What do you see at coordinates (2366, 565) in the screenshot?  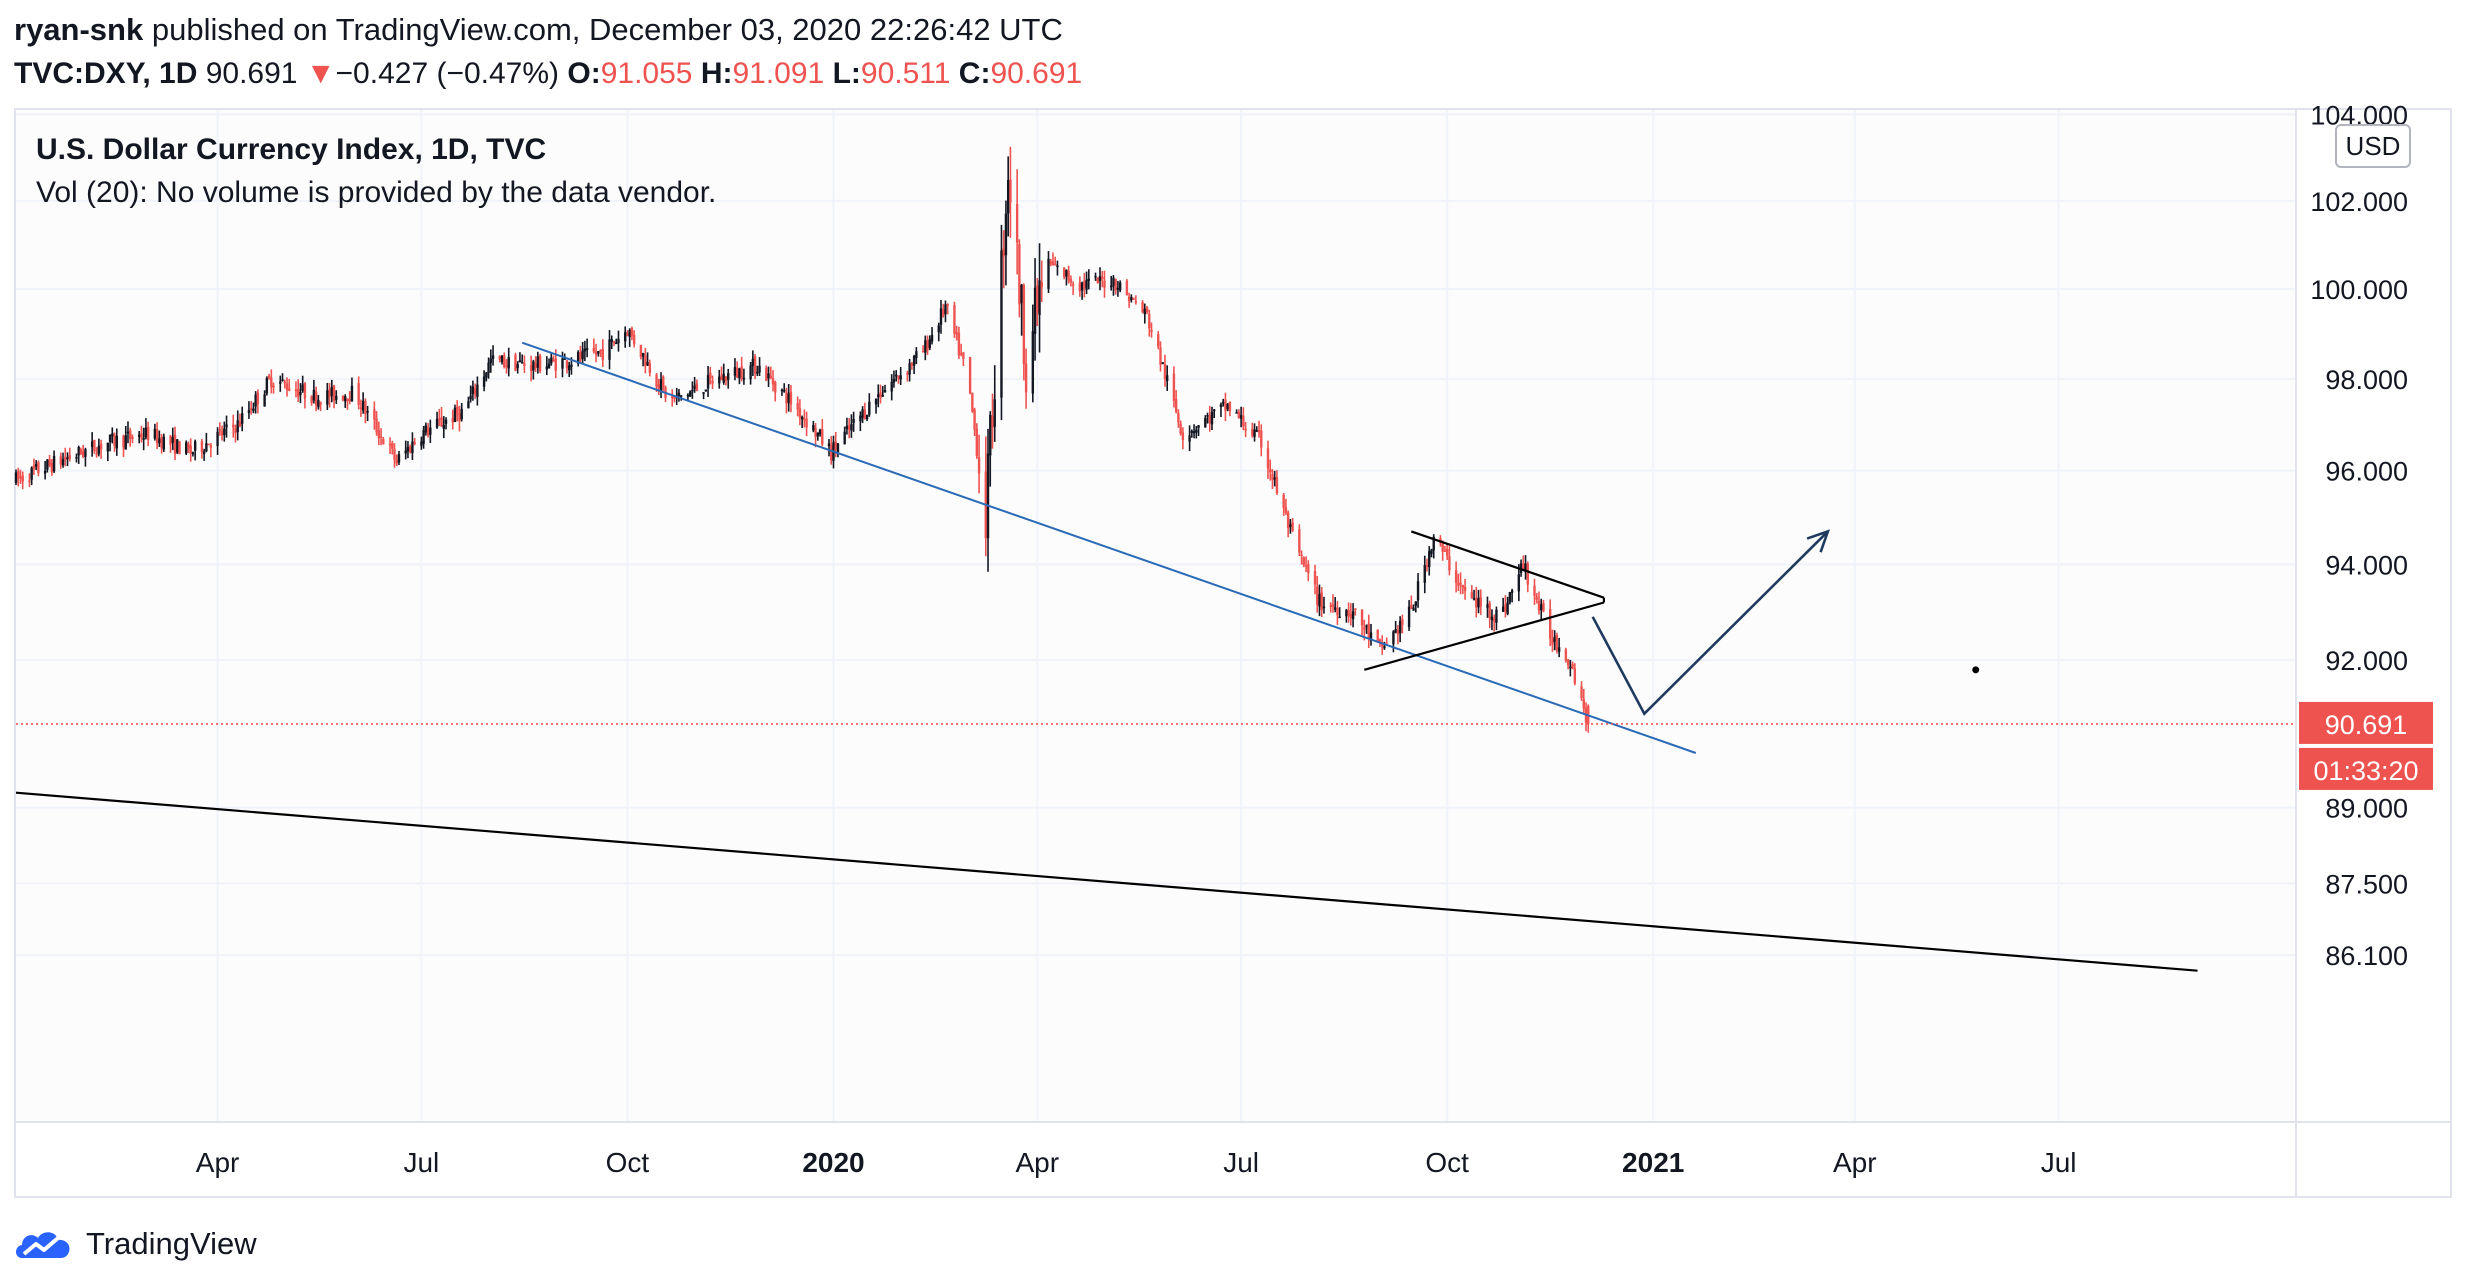 I see `y-tick-label: 94.000` at bounding box center [2366, 565].